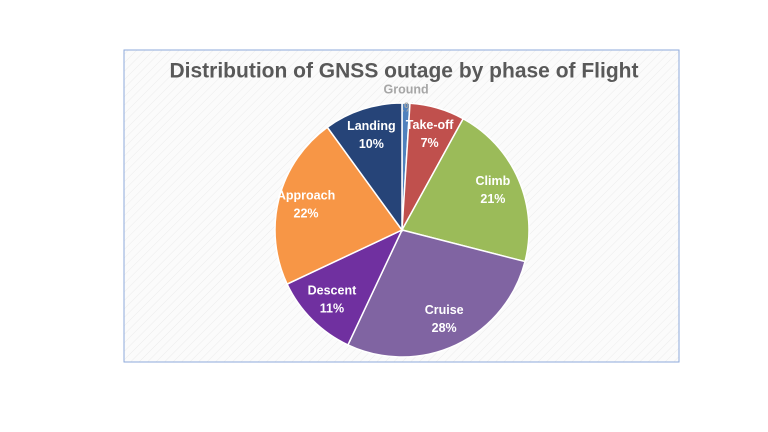 This screenshot has width=768, height=432. I want to click on slice-category-label: Cruise, so click(444, 310).